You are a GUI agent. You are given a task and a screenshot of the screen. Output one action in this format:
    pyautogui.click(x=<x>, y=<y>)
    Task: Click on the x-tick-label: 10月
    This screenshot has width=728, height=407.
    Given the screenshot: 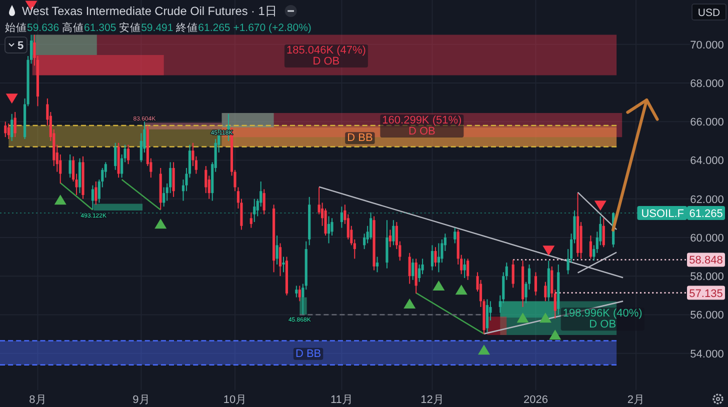 What is the action you would take?
    pyautogui.click(x=235, y=400)
    